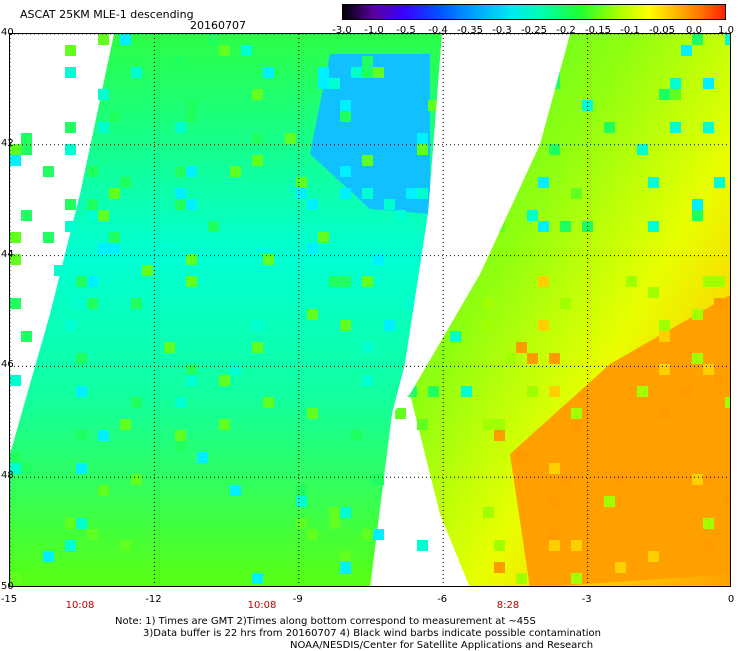  I want to click on latitude-label: 44, so click(7, 254).